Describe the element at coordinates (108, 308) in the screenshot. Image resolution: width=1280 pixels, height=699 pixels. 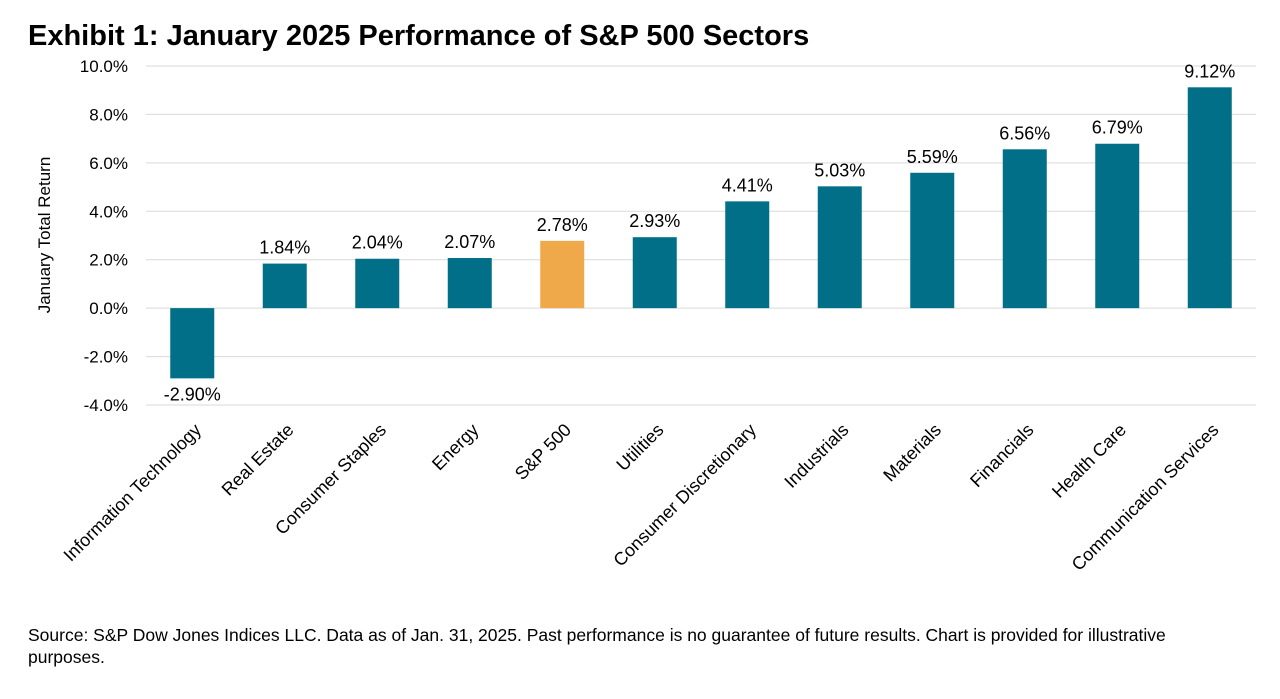
I see `y-tick-label: 0.0%` at that location.